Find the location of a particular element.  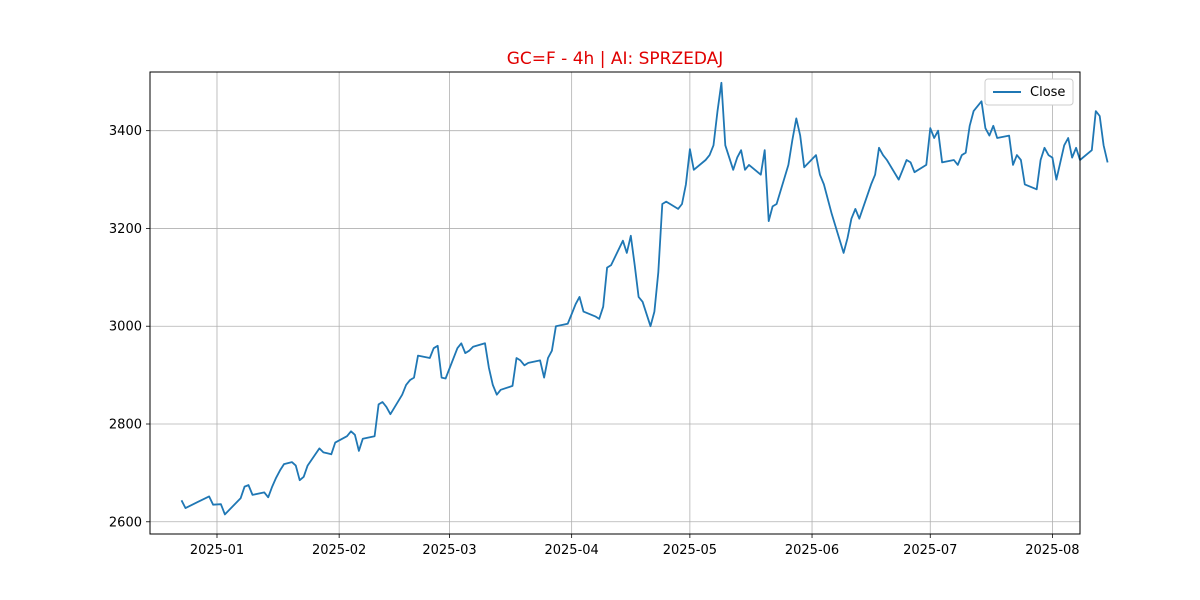

y-axis: 2600 2800 3000 3200 3400 is located at coordinates (129, 327).